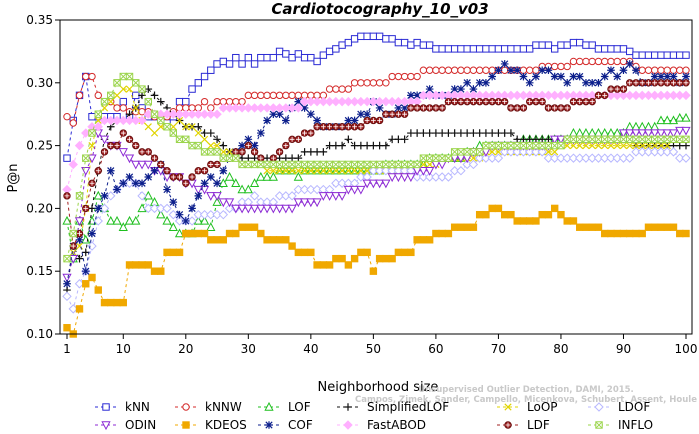 The image size is (699, 434). What do you see at coordinates (39, 334) in the screenshot?
I see `y-tick-label: 0.10` at bounding box center [39, 334].